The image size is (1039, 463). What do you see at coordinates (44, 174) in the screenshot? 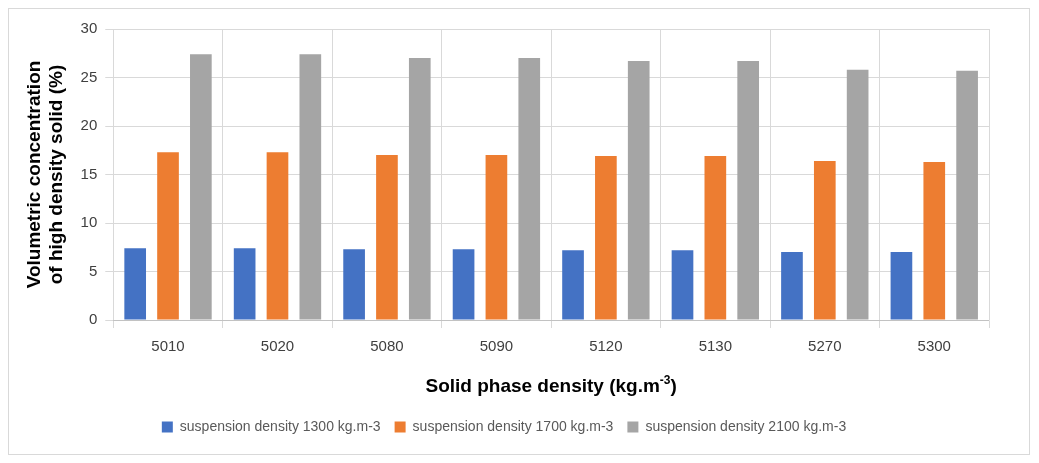
I see `y-axis-title: Volumetric concentration of high density solid (%)` at bounding box center [44, 174].